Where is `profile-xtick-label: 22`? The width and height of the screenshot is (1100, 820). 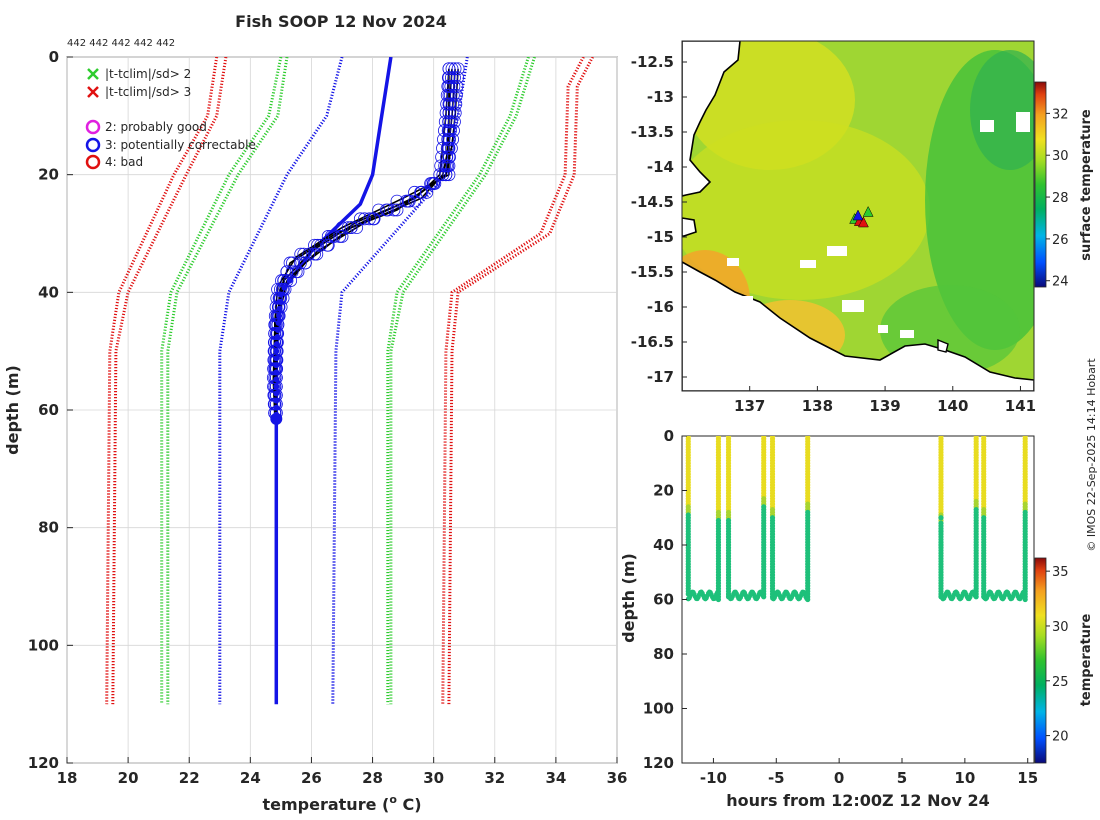 profile-xtick-label: 22 is located at coordinates (189, 778).